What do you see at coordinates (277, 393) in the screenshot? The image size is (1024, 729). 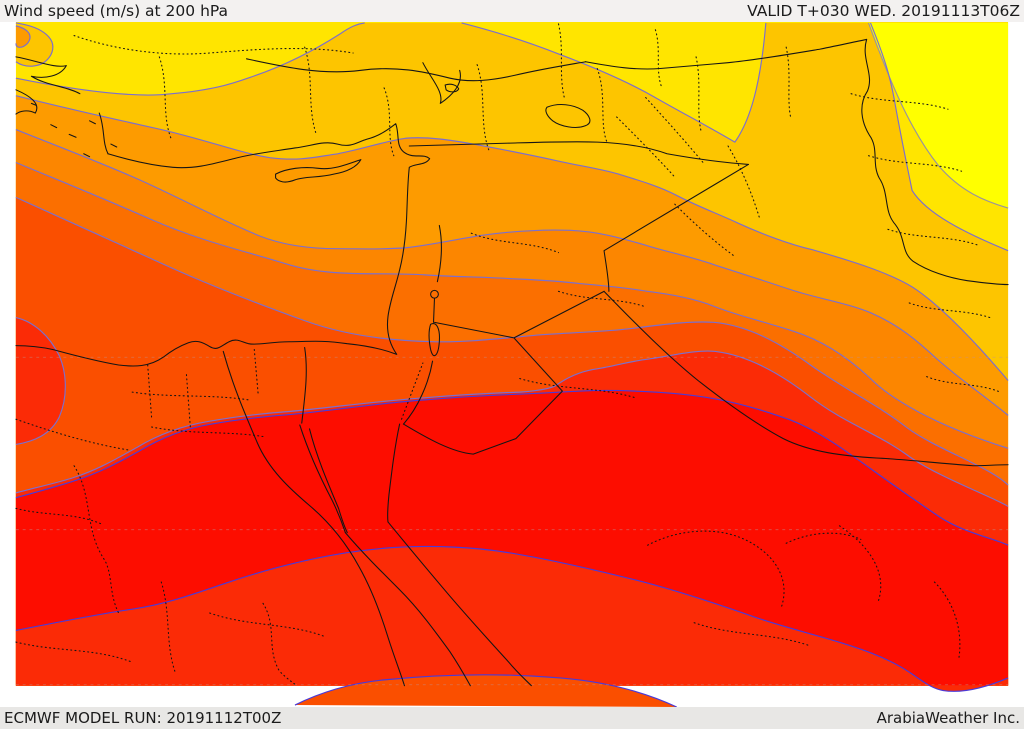 I see `admin-dotted-egypt-delta` at bounding box center [277, 393].